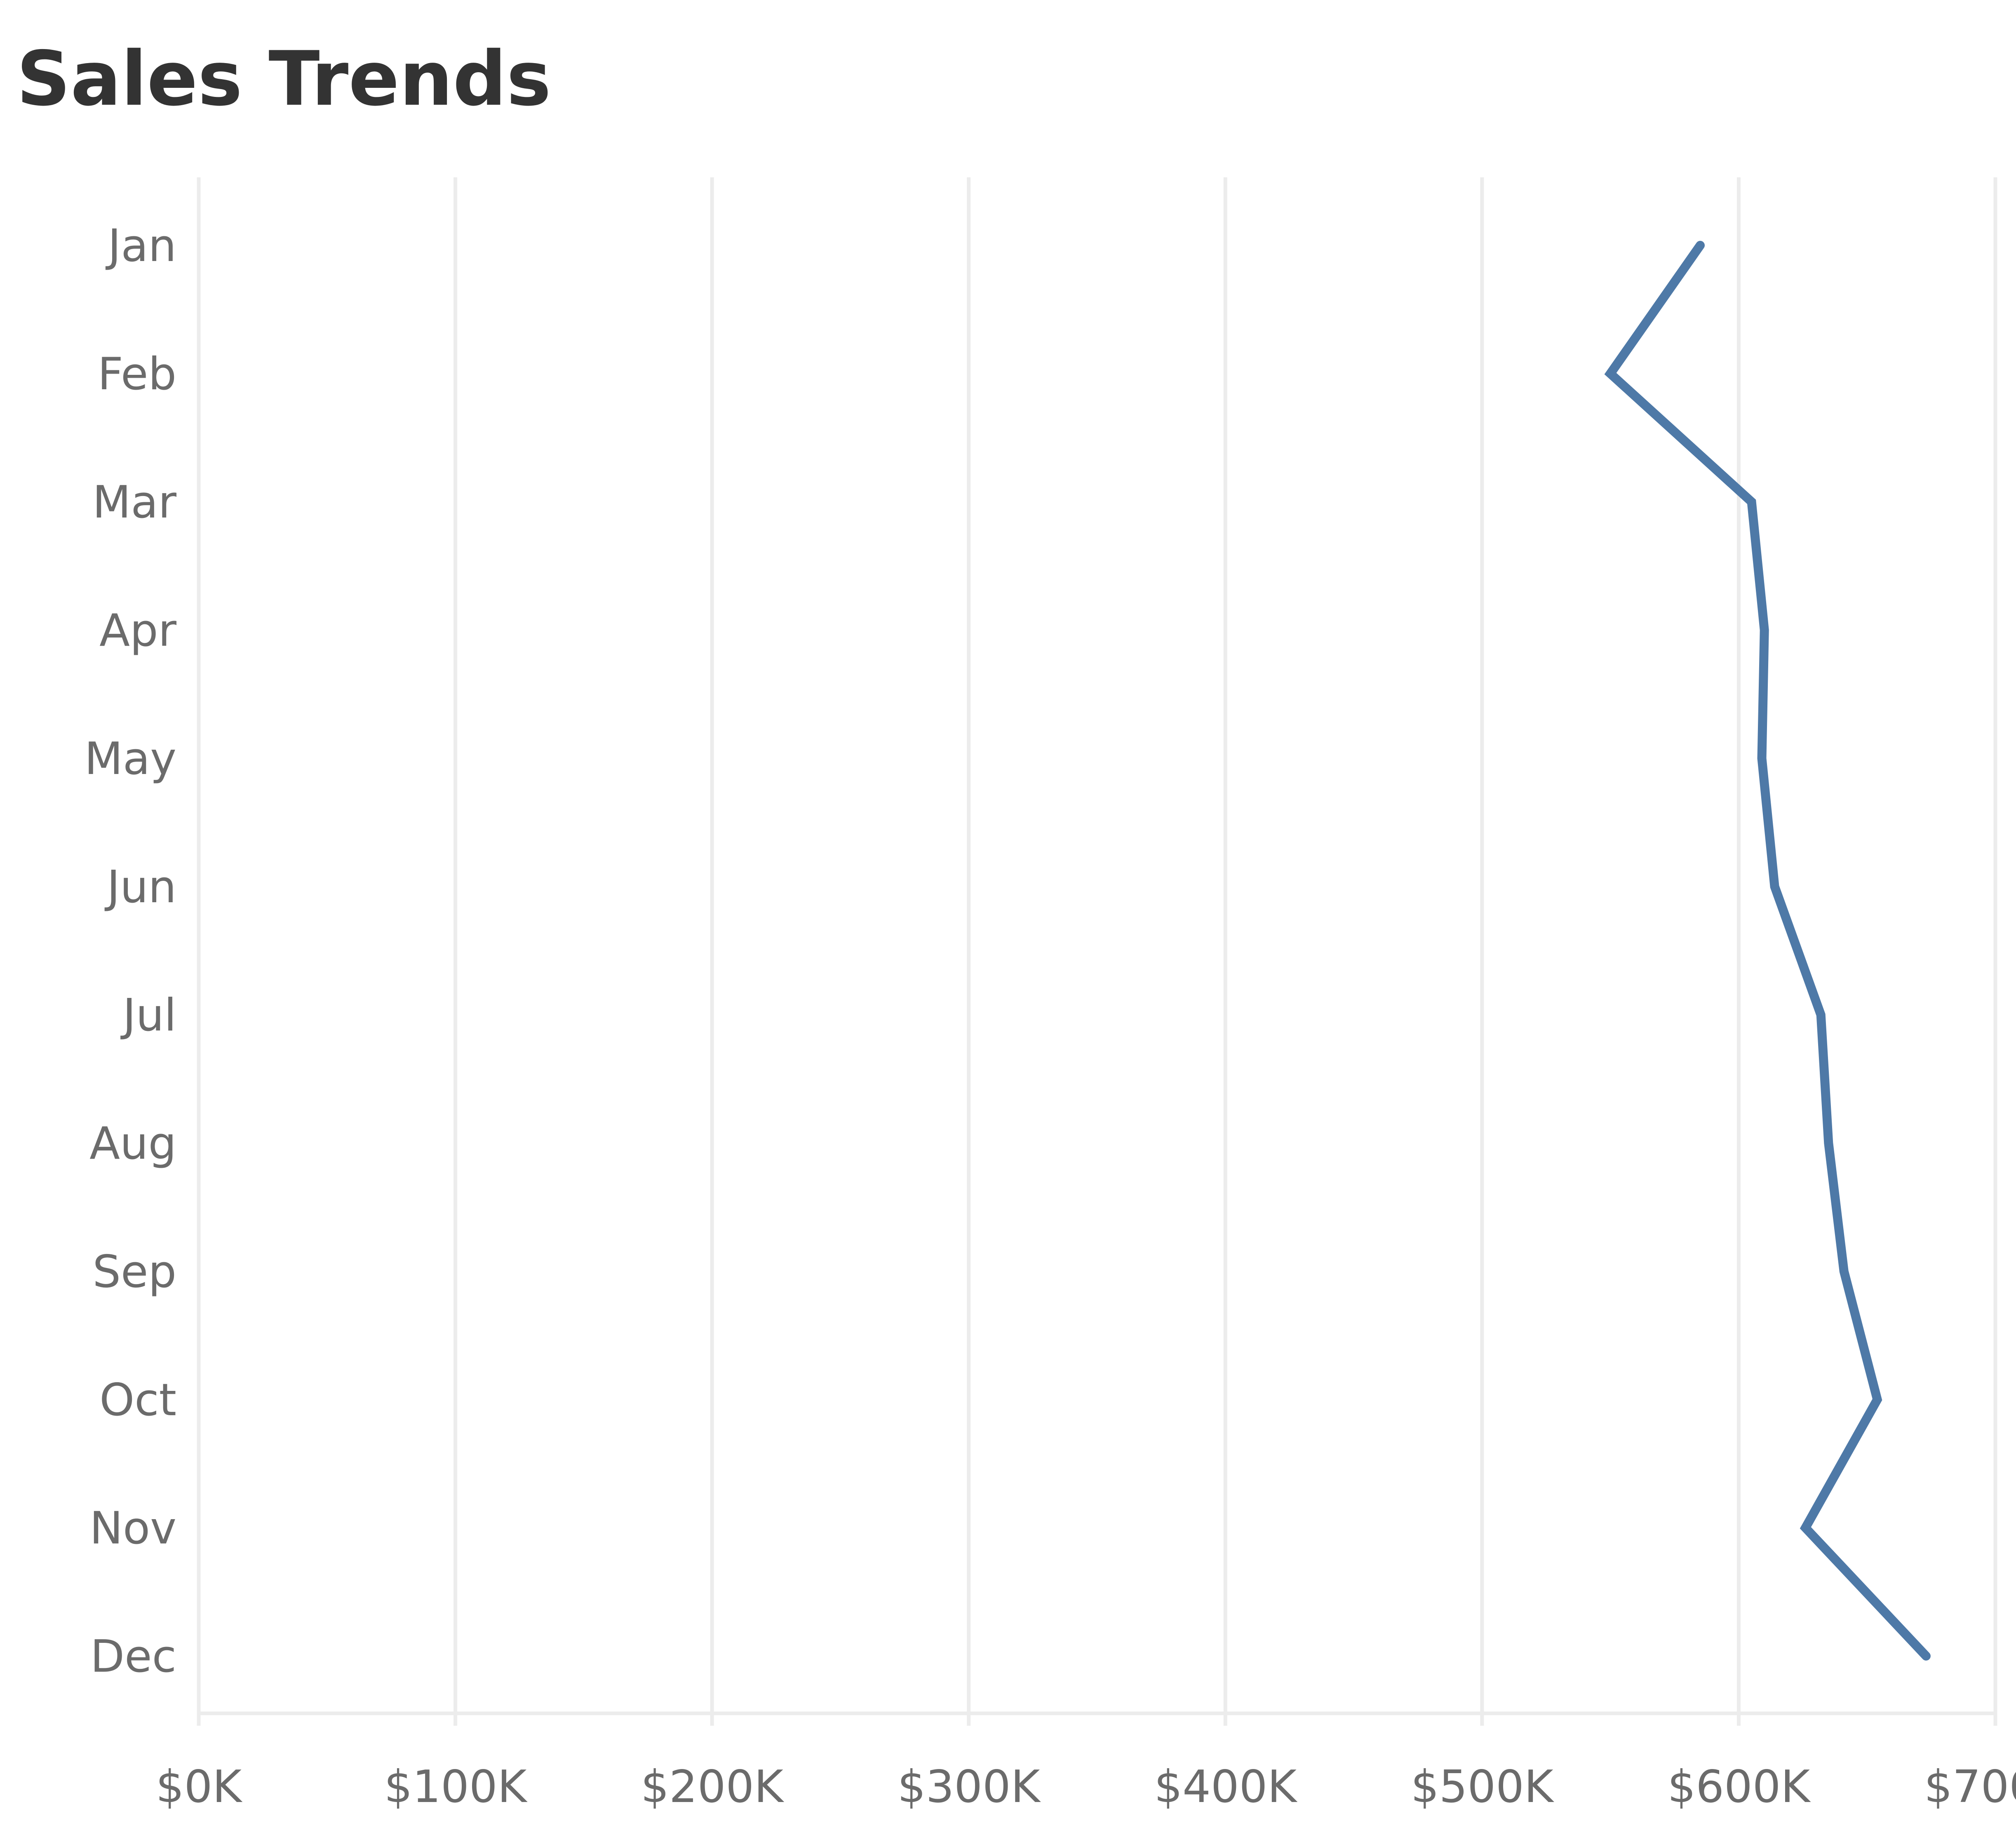  Describe the element at coordinates (134, 1272) in the screenshot. I see `y-tick-label: Sep` at that location.